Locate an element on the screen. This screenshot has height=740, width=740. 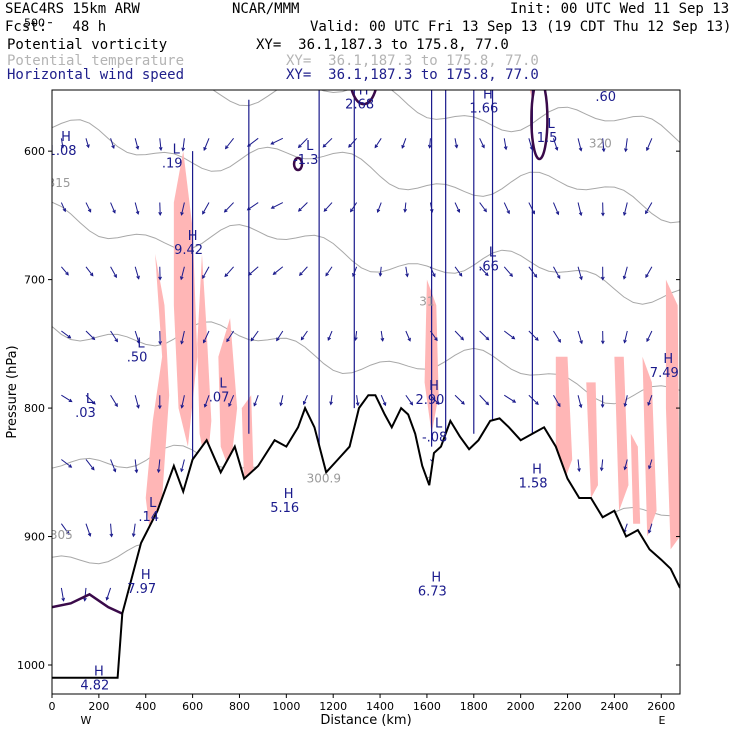
x-tick-label: 1200 is located at coordinates (333, 706).